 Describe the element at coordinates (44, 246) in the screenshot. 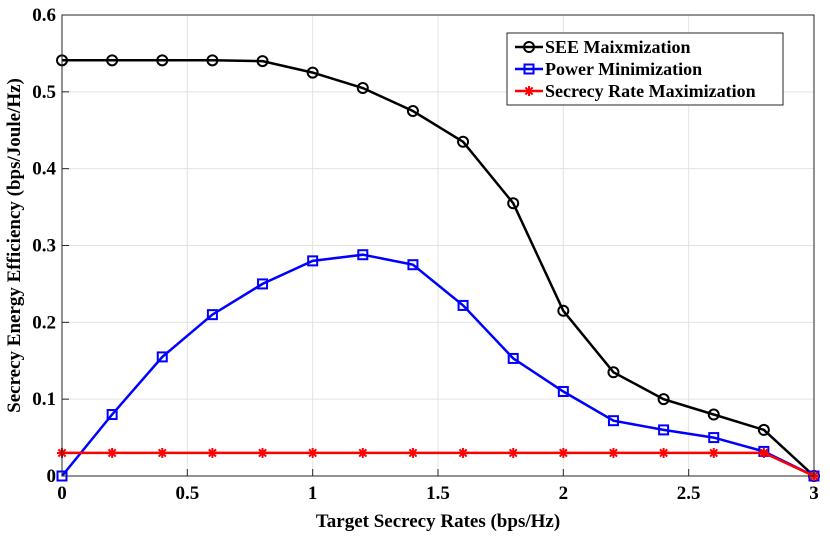

I see `y-tick-label: 0.3` at that location.